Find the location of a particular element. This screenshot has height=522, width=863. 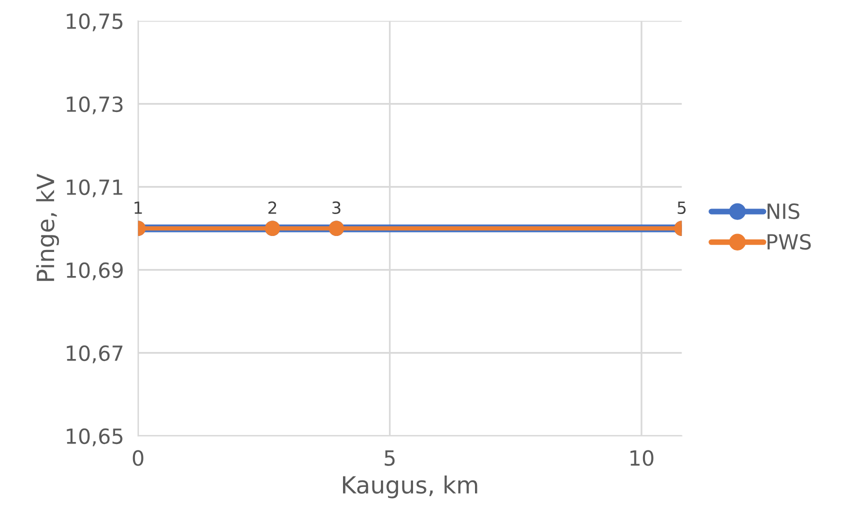

x-axis-title: Kaugus, km is located at coordinates (410, 486).